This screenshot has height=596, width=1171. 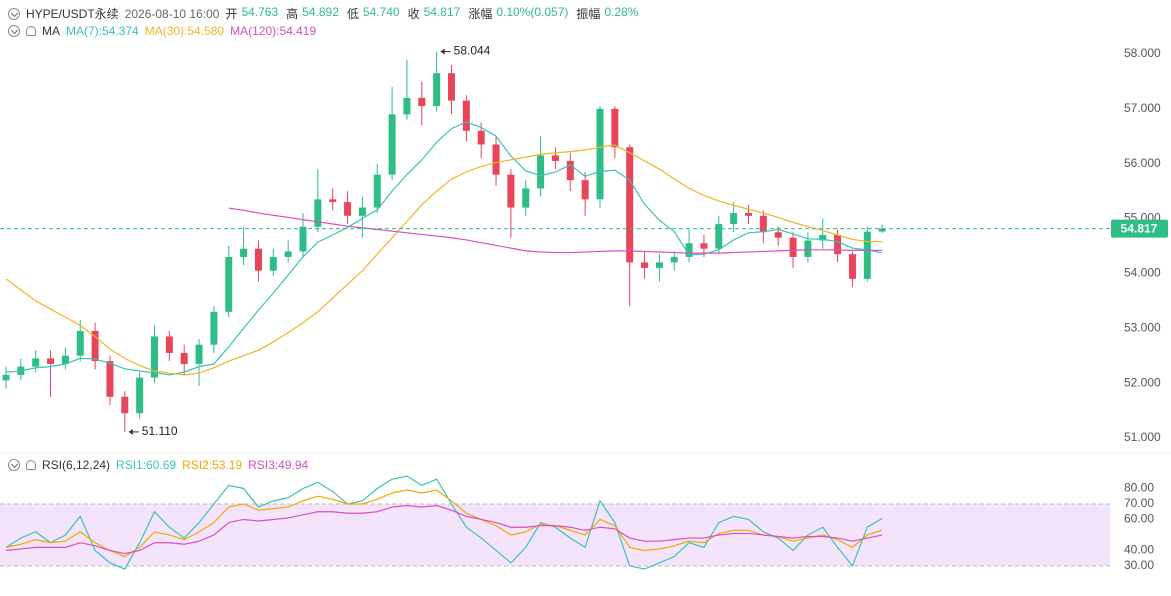 I want to click on y-tick-label: 51.000, so click(x=1142, y=437).